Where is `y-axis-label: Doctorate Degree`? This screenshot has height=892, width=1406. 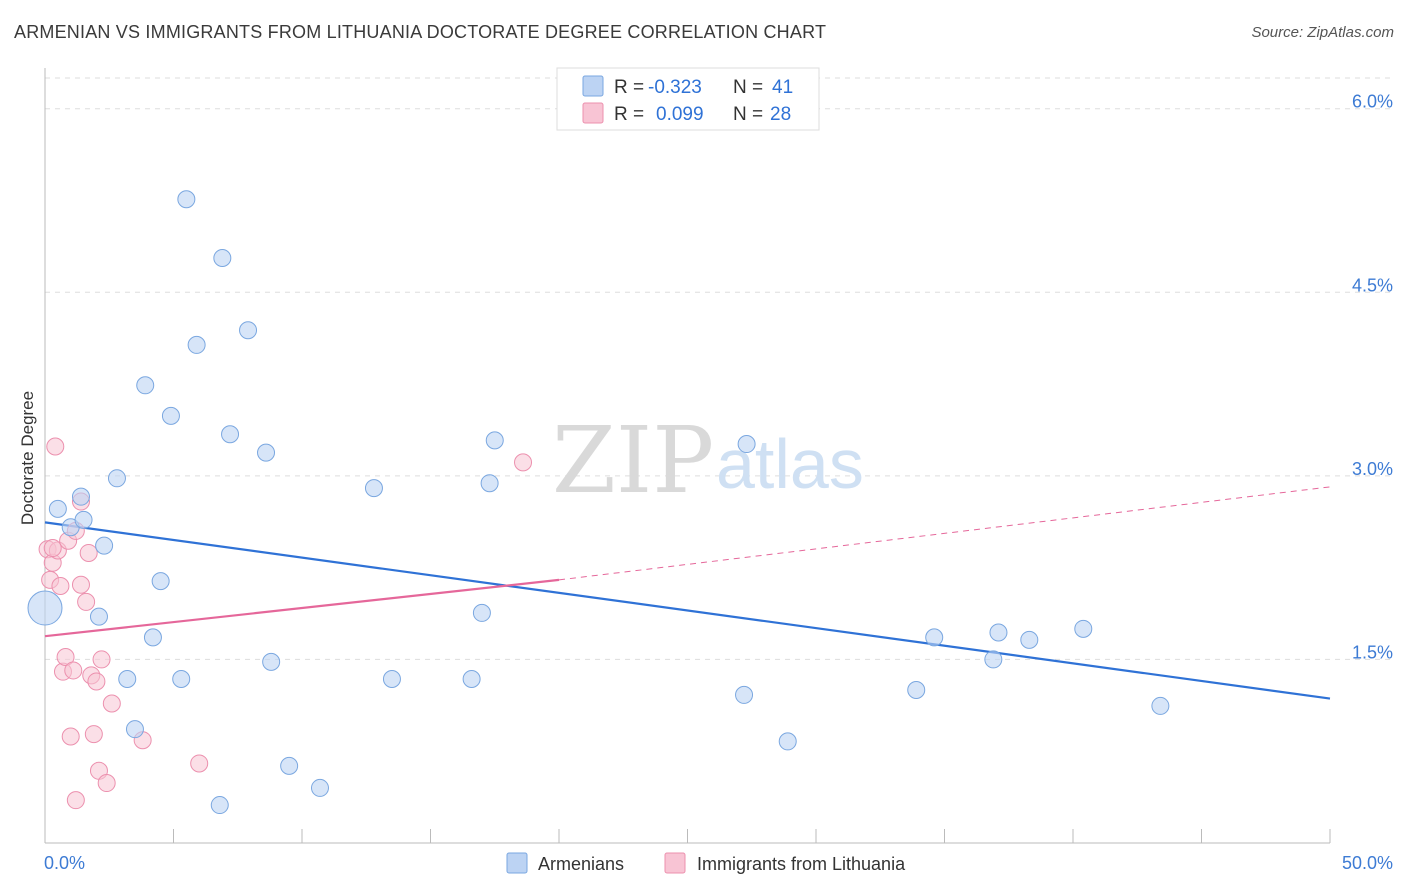 y-axis-label: Doctorate Degree is located at coordinates (27, 458).